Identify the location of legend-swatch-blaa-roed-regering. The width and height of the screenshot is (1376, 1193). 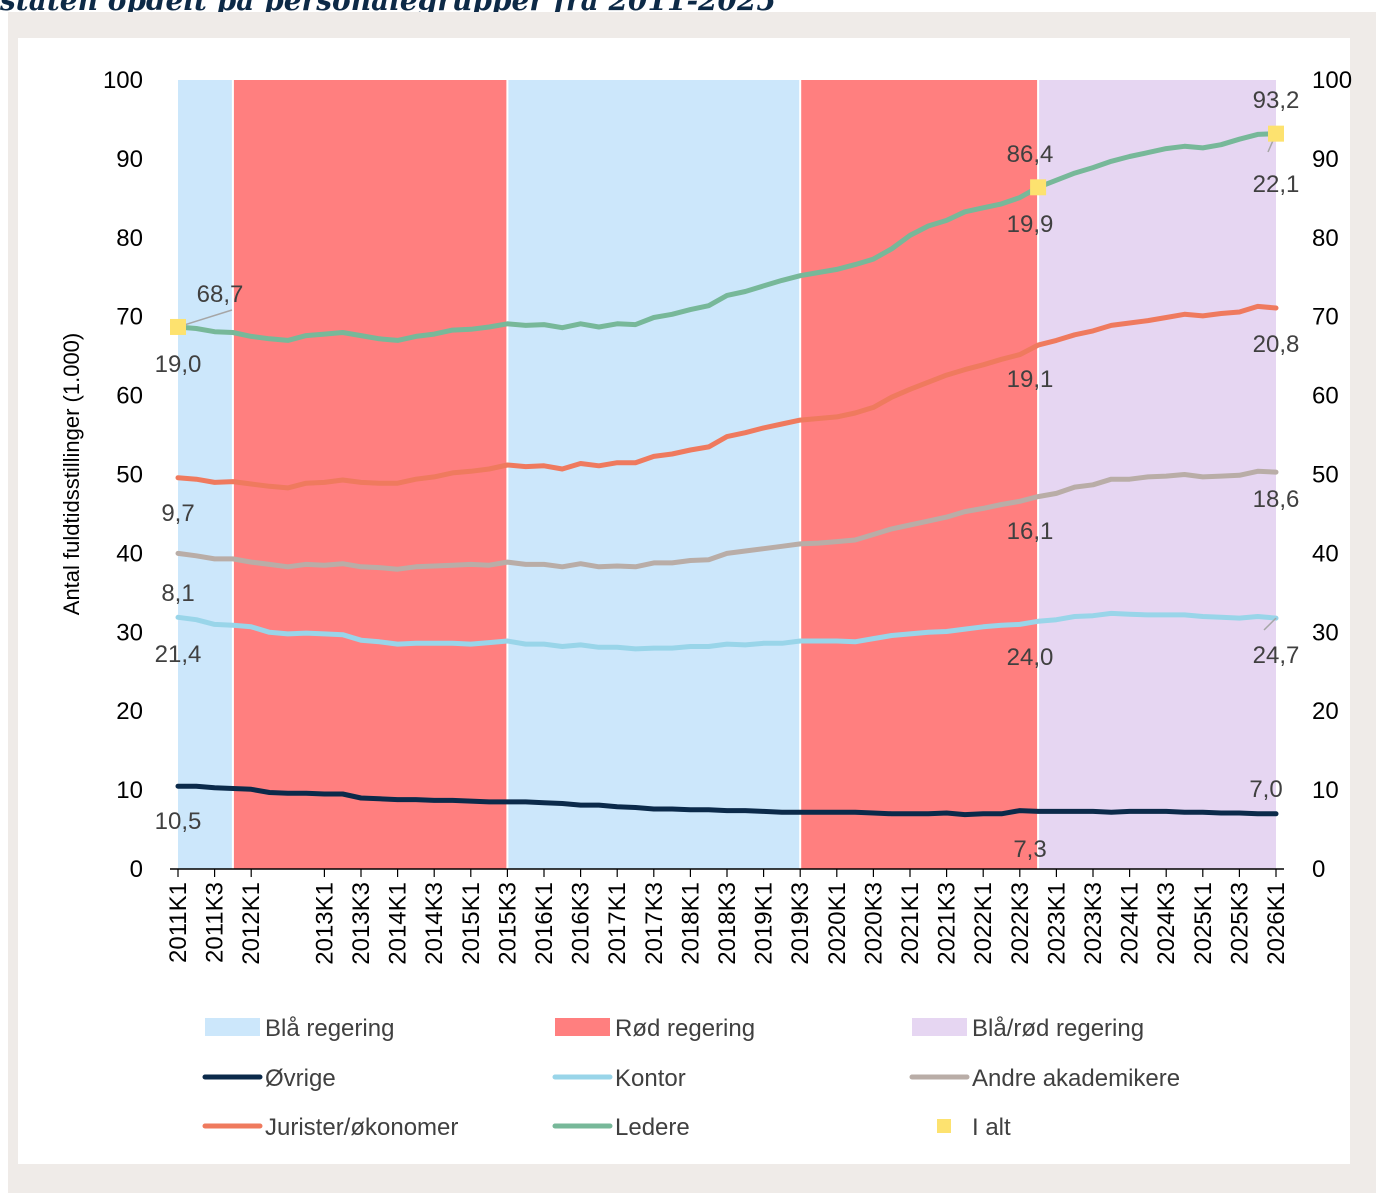
(939, 1027).